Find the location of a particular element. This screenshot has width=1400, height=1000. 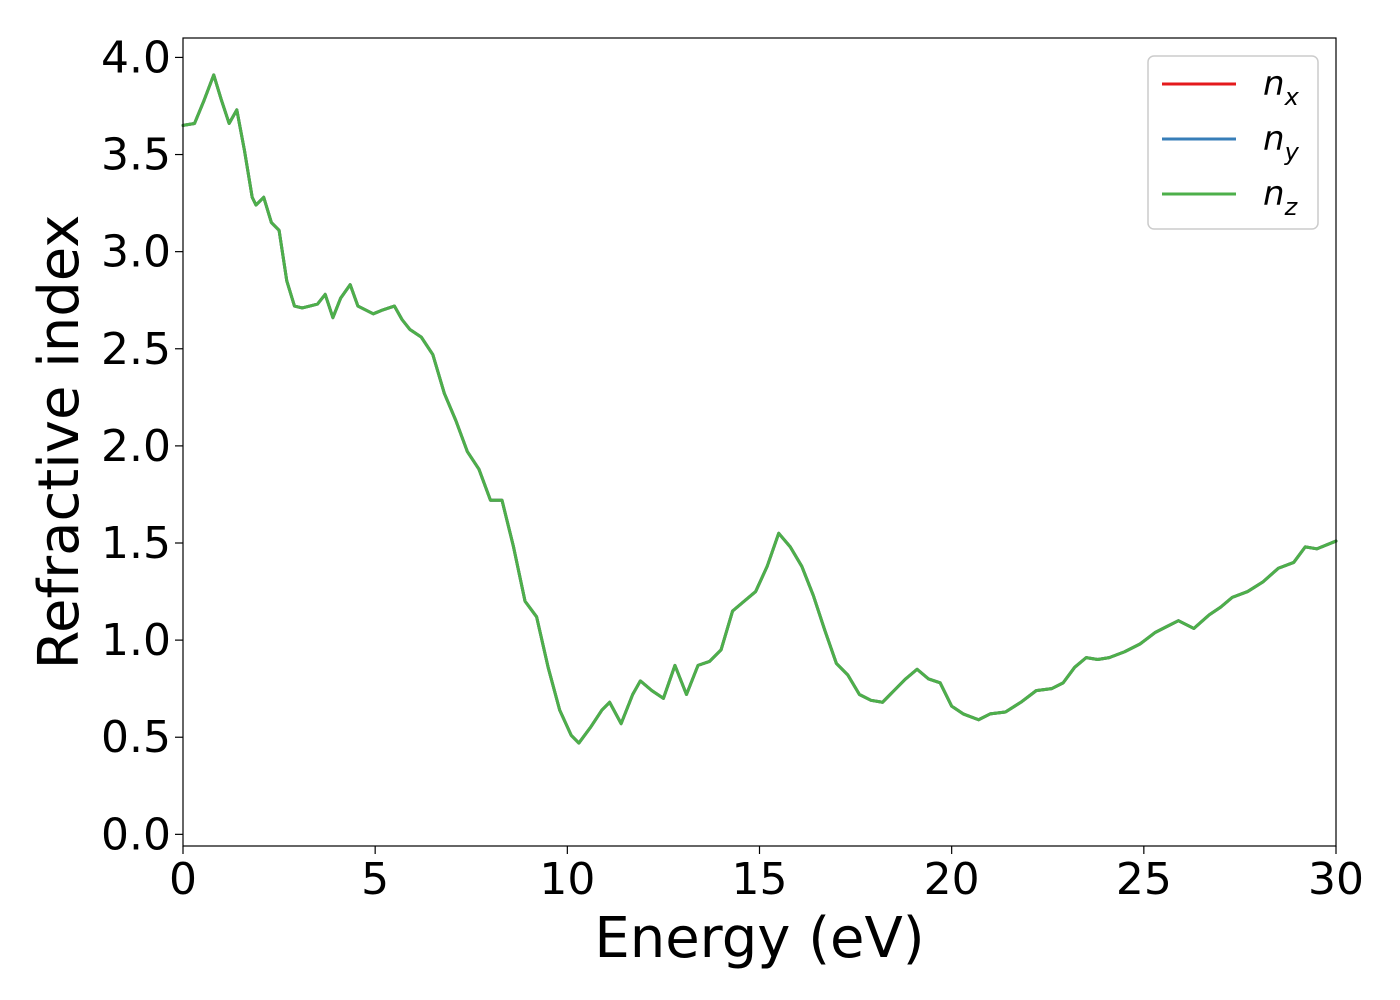

x-tick-label: 5 is located at coordinates (375, 879).